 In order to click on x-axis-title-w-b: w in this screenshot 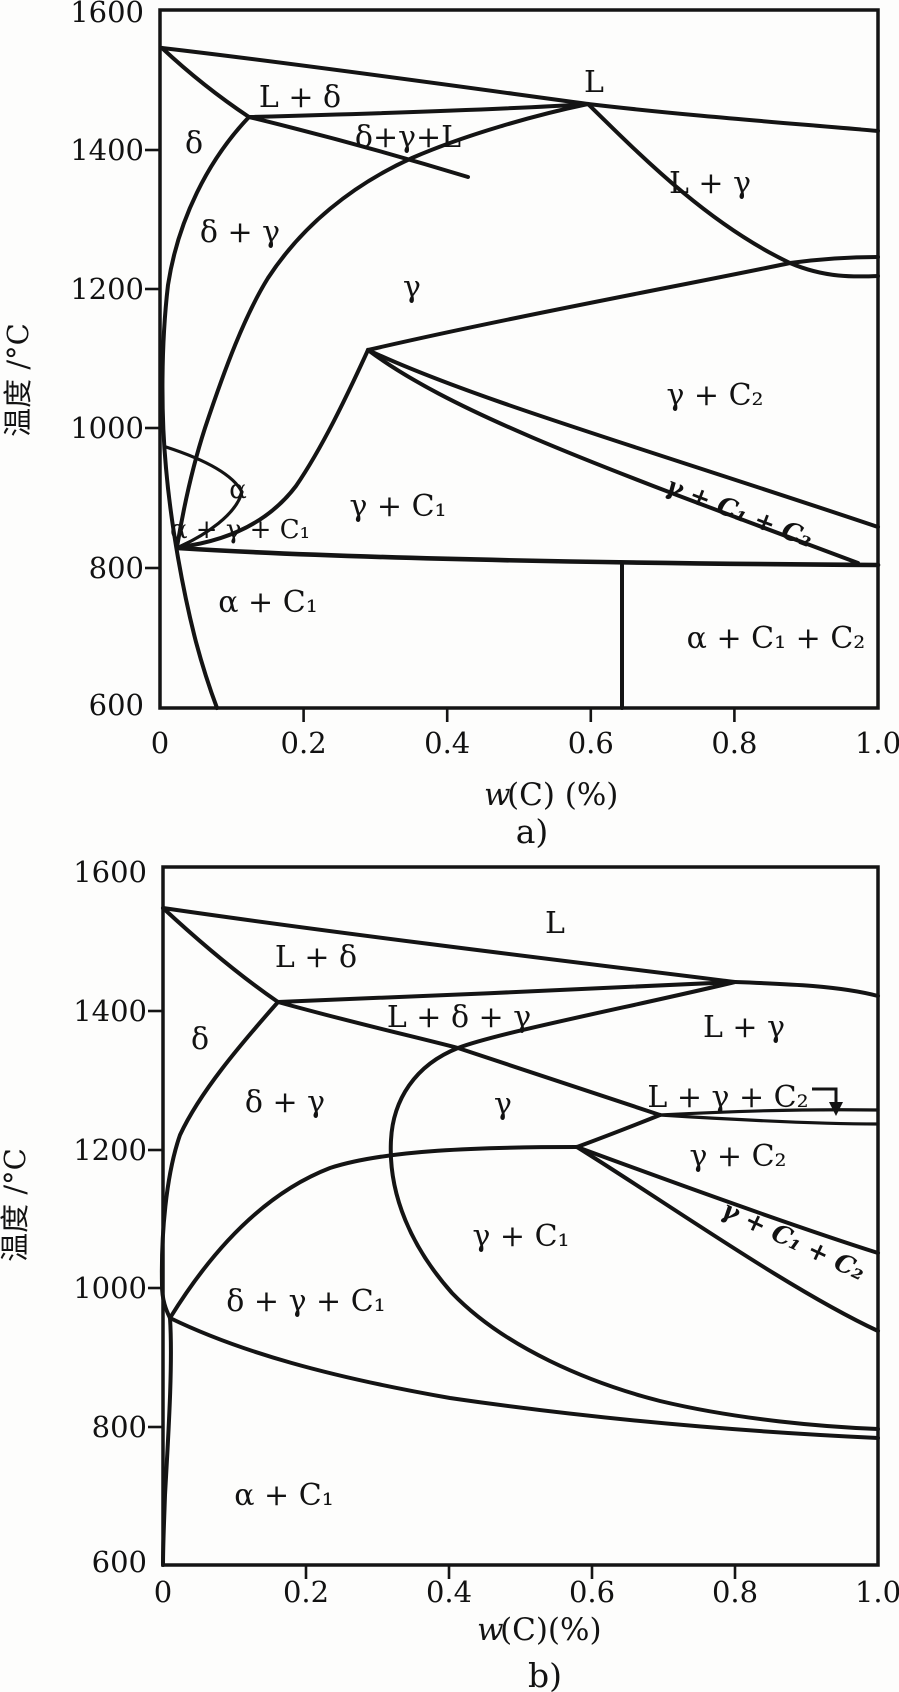, I will do `click(490, 1630)`.